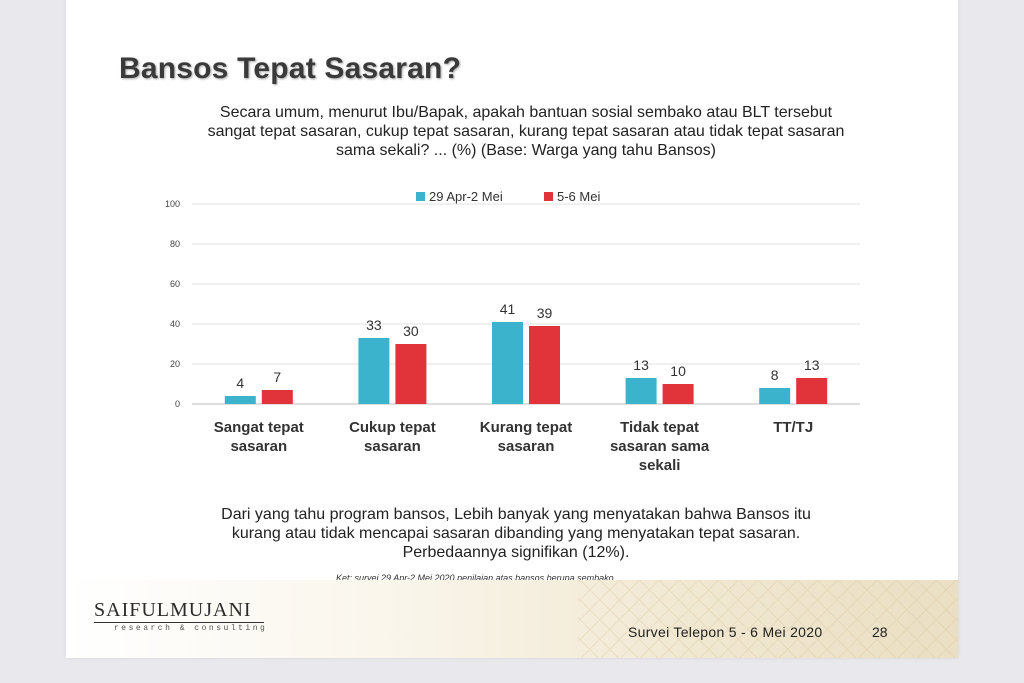 The image size is (1024, 683). What do you see at coordinates (259, 427) in the screenshot?
I see `category-label: Sangat tepat` at bounding box center [259, 427].